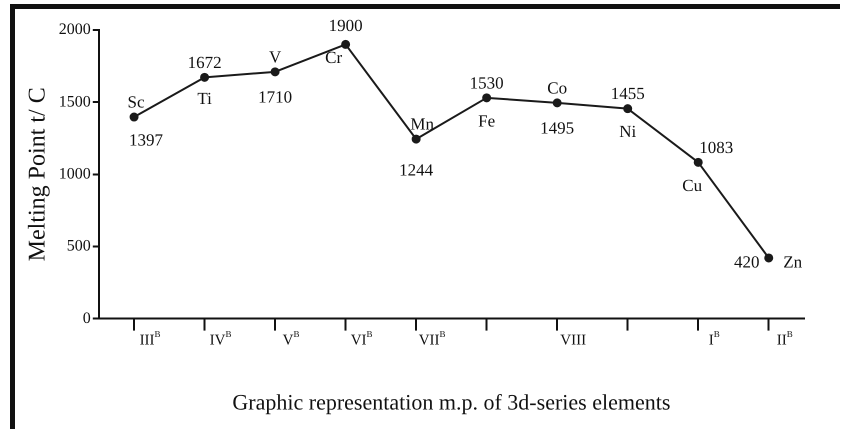  I want to click on data-label: 1900, so click(345, 25).